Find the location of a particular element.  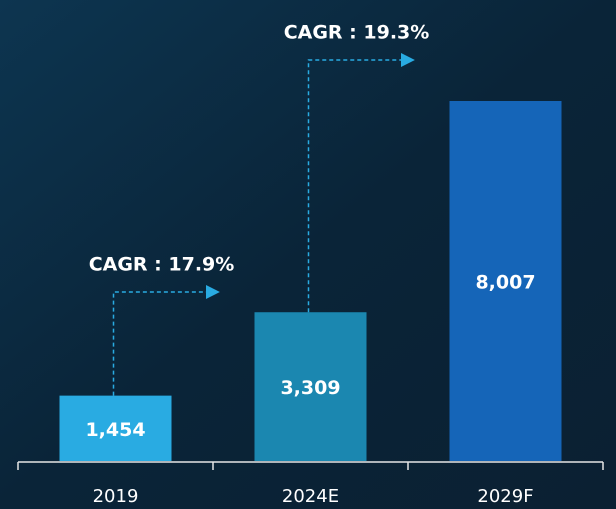

x-tick-label: 2024E is located at coordinates (310, 496).